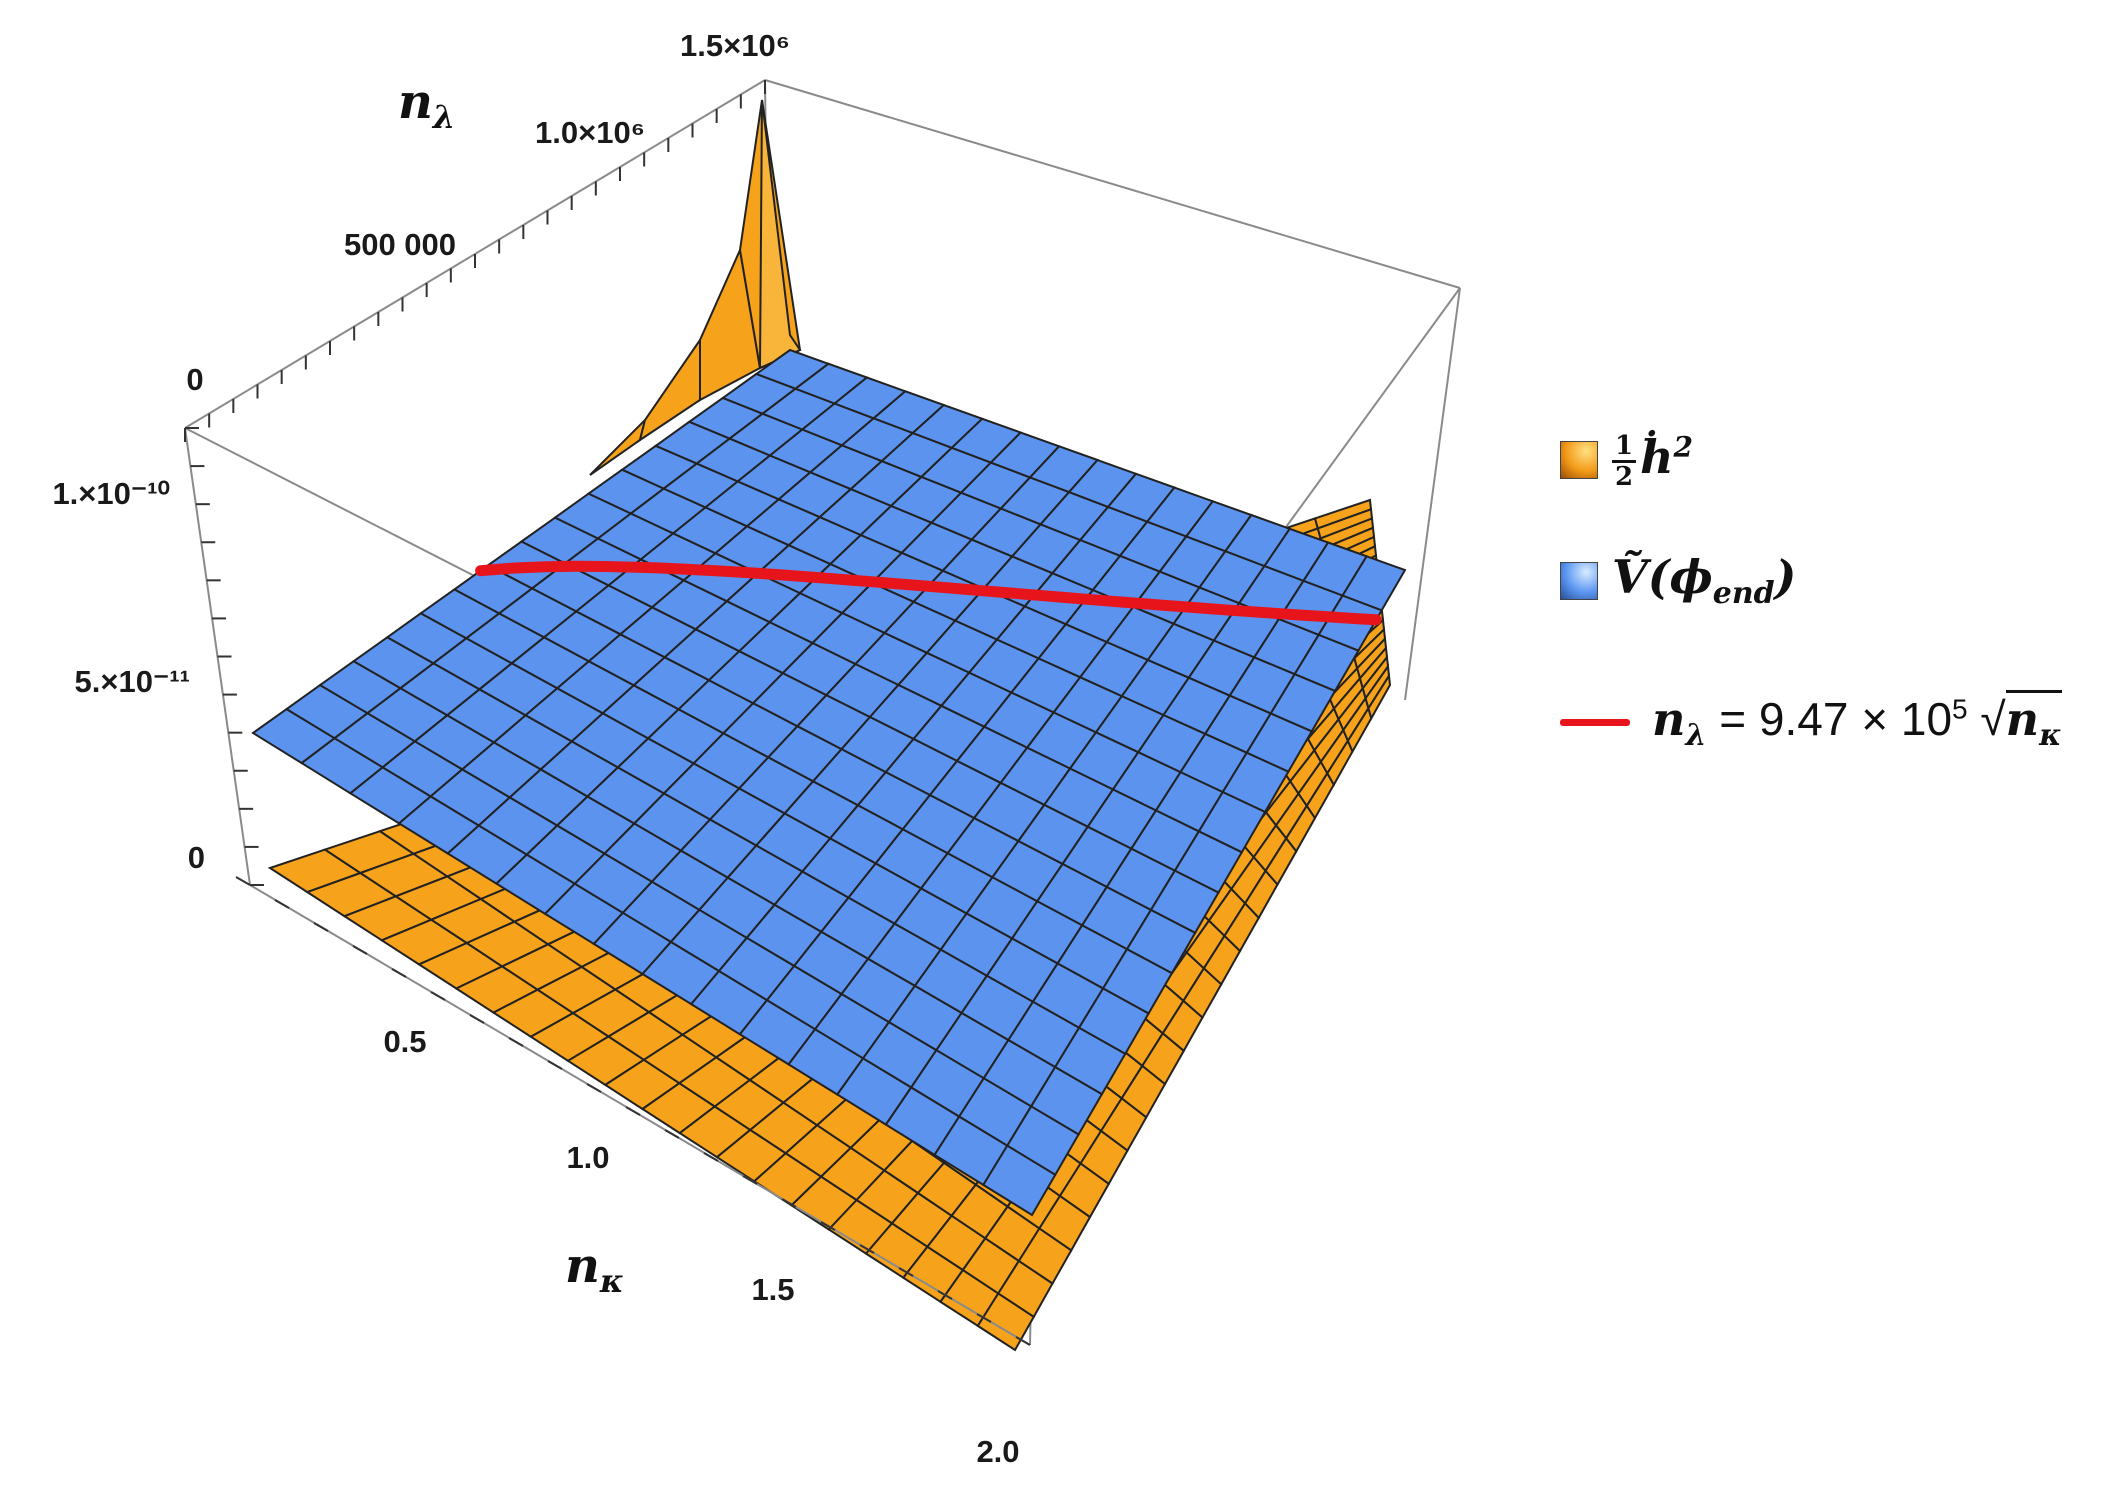  Describe the element at coordinates (404, 1041) in the screenshot. I see `x-tick-0: 0.5` at that location.